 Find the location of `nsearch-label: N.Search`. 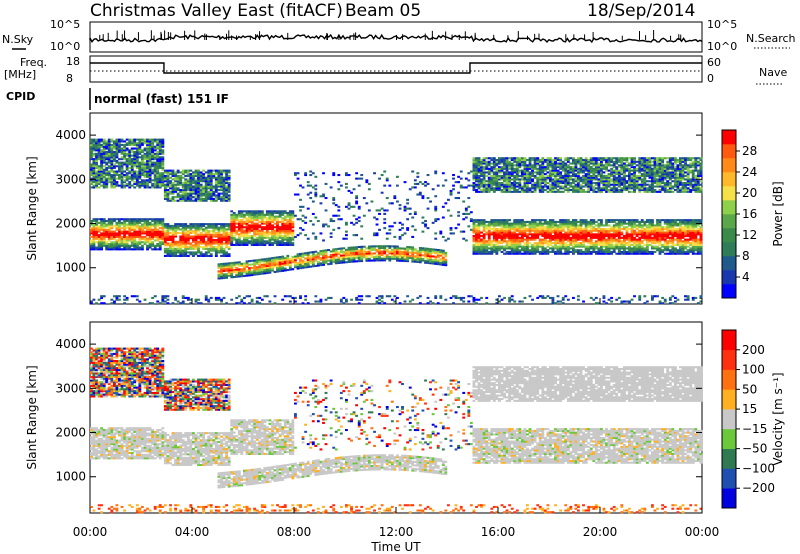

nsearch-label: N.Search is located at coordinates (771, 38).